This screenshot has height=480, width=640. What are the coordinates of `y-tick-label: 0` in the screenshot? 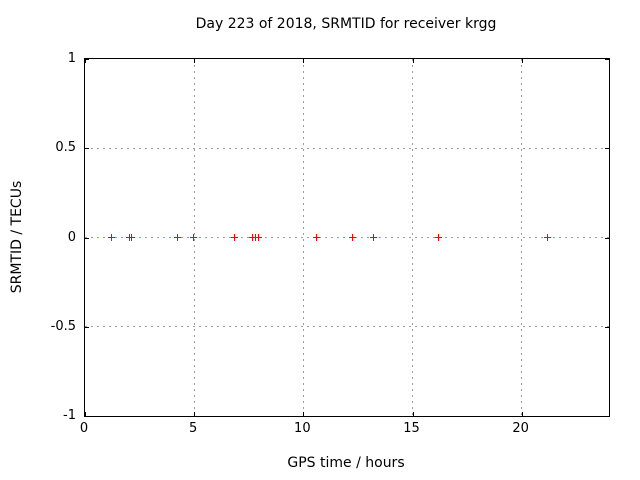 It's located at (71, 237).